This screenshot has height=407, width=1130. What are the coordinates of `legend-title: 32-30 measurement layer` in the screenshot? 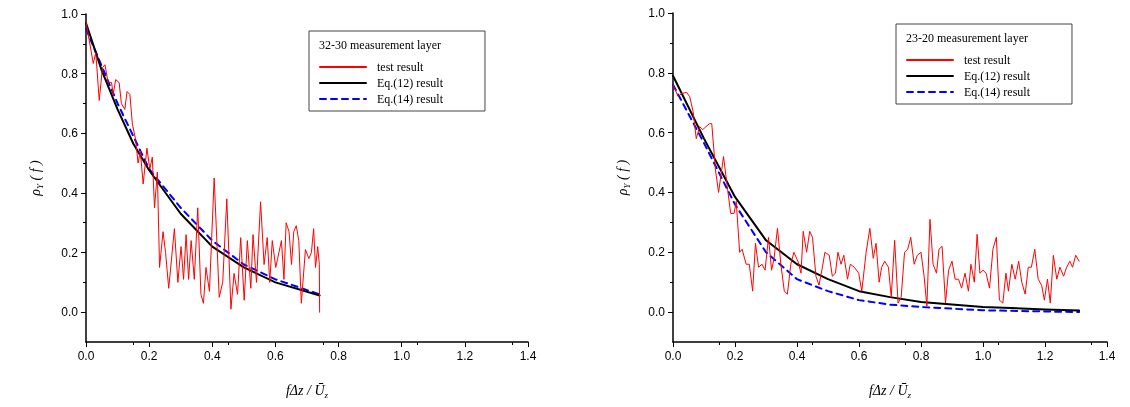 It's located at (380, 45).